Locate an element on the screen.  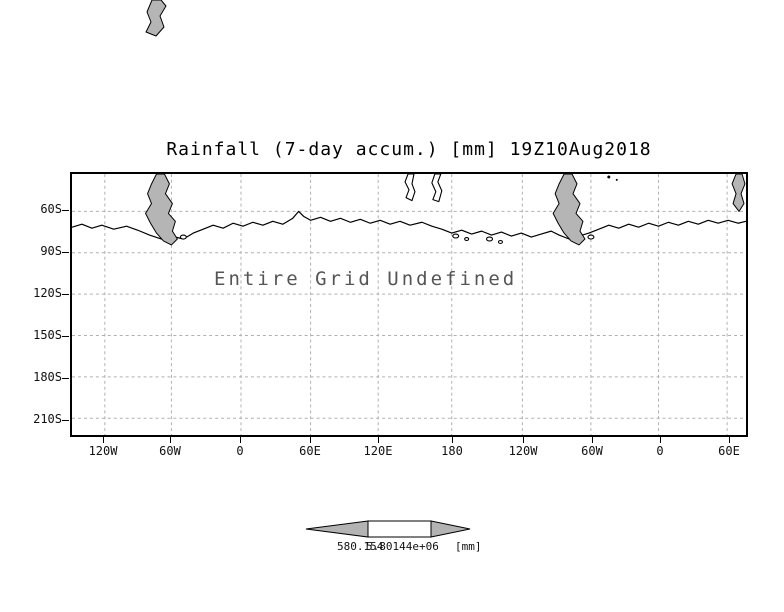
x-tick-label: 180 is located at coordinates (452, 451).